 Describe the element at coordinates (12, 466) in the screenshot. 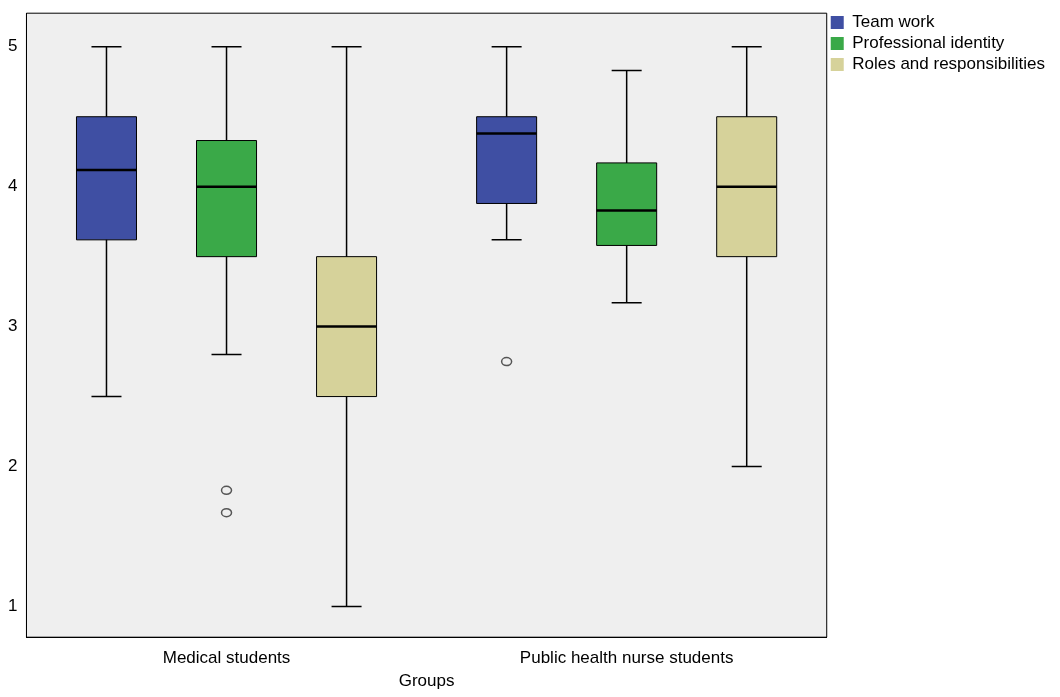

I see `y-tick-label: 2` at that location.